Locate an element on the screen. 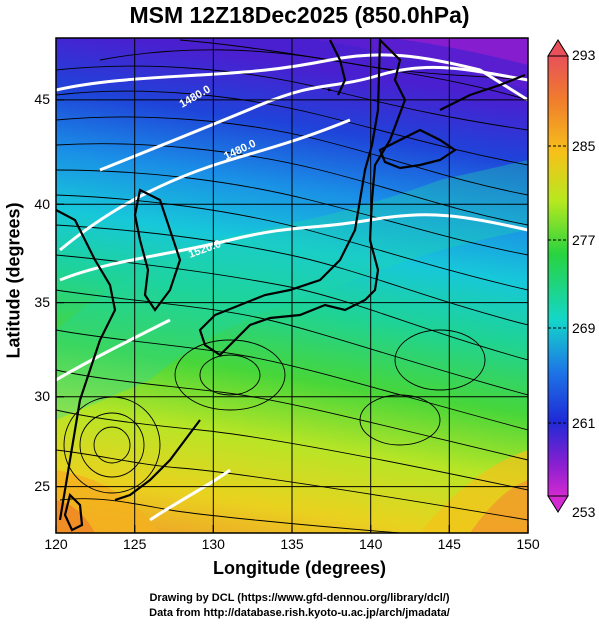 The height and width of the screenshot is (625, 599). colorbar-min-triangle is located at coordinates (558, 504).